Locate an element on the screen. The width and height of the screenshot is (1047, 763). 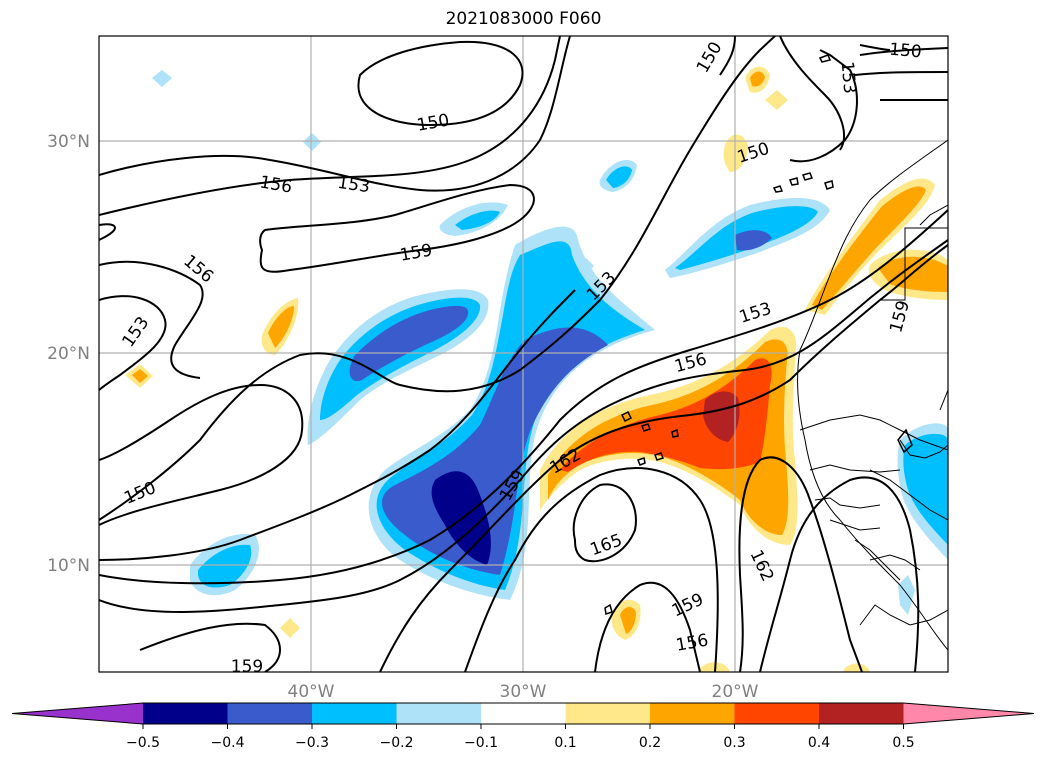
colorbar-tick-label: −0.3 is located at coordinates (312, 743).